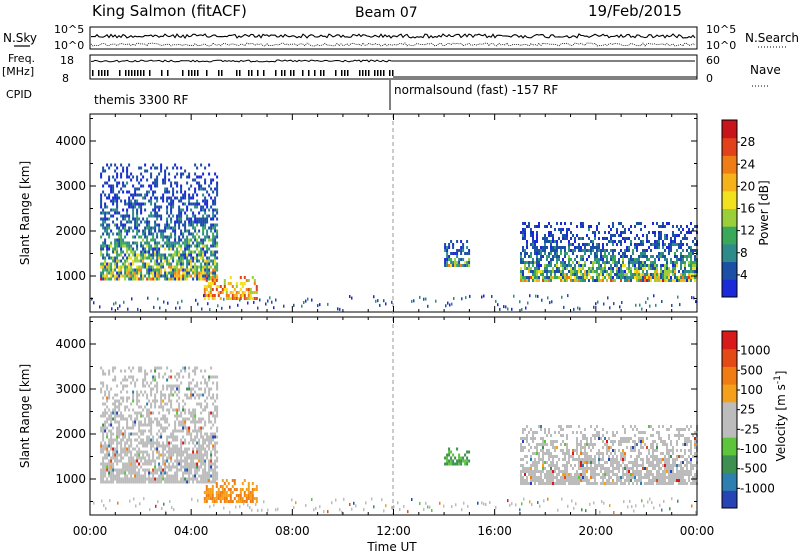 The image size is (800, 554). What do you see at coordinates (25, 213) in the screenshot?
I see `power-ylabel: Slant Range [km]` at bounding box center [25, 213].